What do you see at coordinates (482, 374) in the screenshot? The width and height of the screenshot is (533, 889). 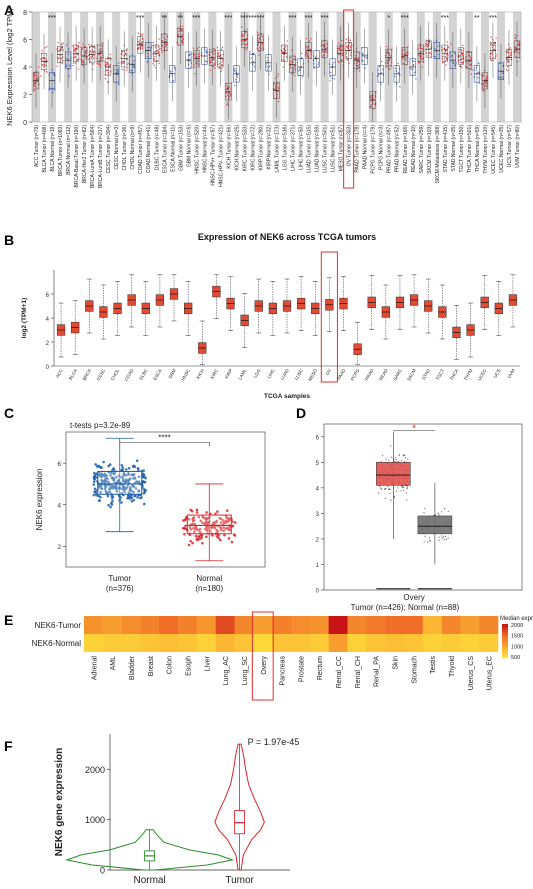 I see `category-label: UCEC` at bounding box center [482, 374].